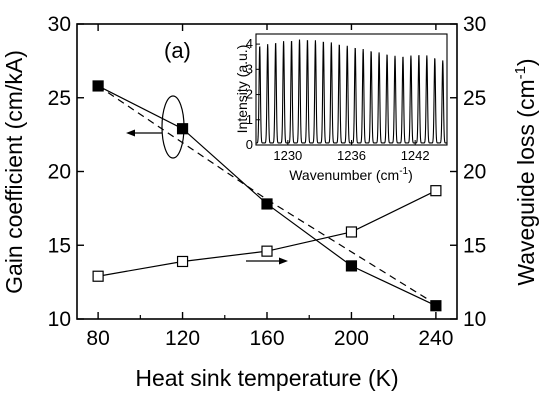 The width and height of the screenshot is (547, 397). Describe the element at coordinates (435, 338) in the screenshot. I see `x-tick-label: 240` at that location.